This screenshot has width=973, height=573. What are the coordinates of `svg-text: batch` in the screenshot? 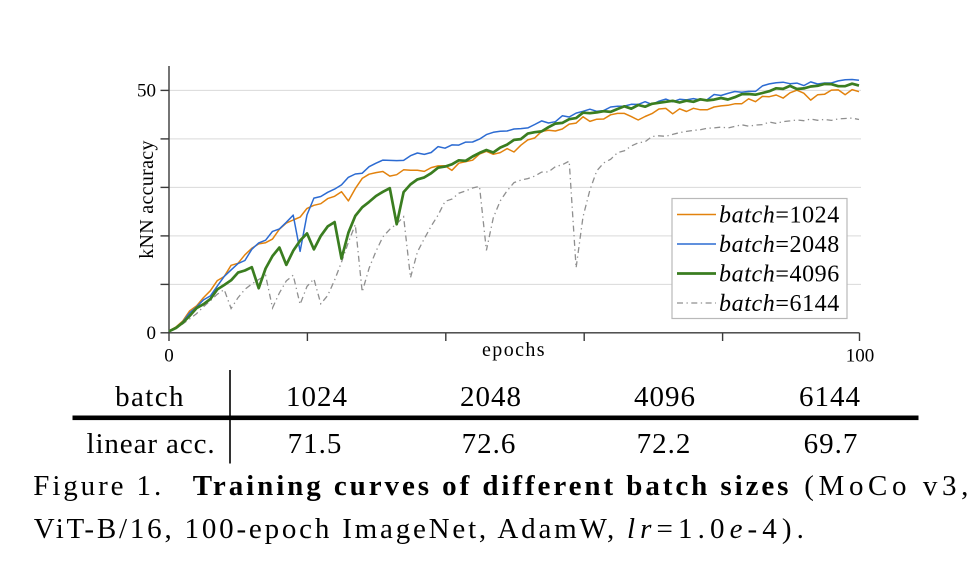 It's located at (150, 397).